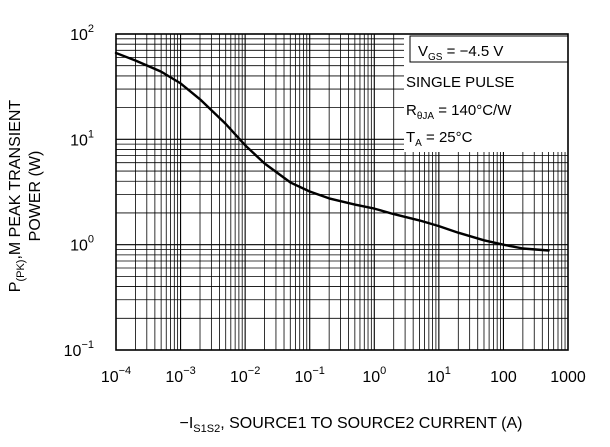  Describe the element at coordinates (82, 244) in the screenshot. I see `y-tick-label: 10⁰` at that location.